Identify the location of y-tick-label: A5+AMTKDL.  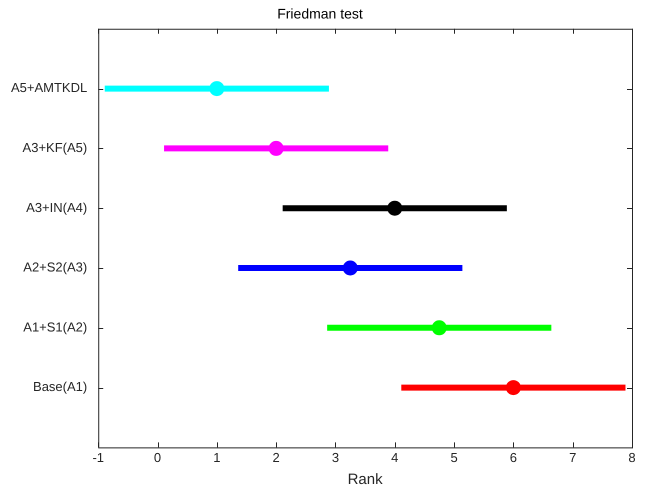
(49, 88).